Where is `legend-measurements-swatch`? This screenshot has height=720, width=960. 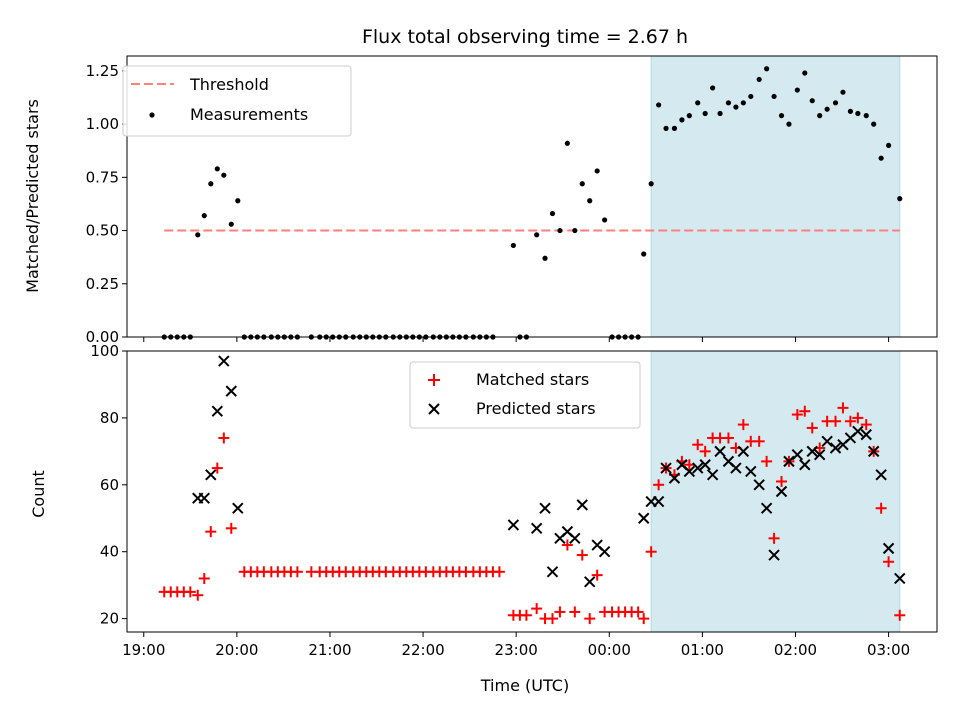
legend-measurements-swatch is located at coordinates (152, 115).